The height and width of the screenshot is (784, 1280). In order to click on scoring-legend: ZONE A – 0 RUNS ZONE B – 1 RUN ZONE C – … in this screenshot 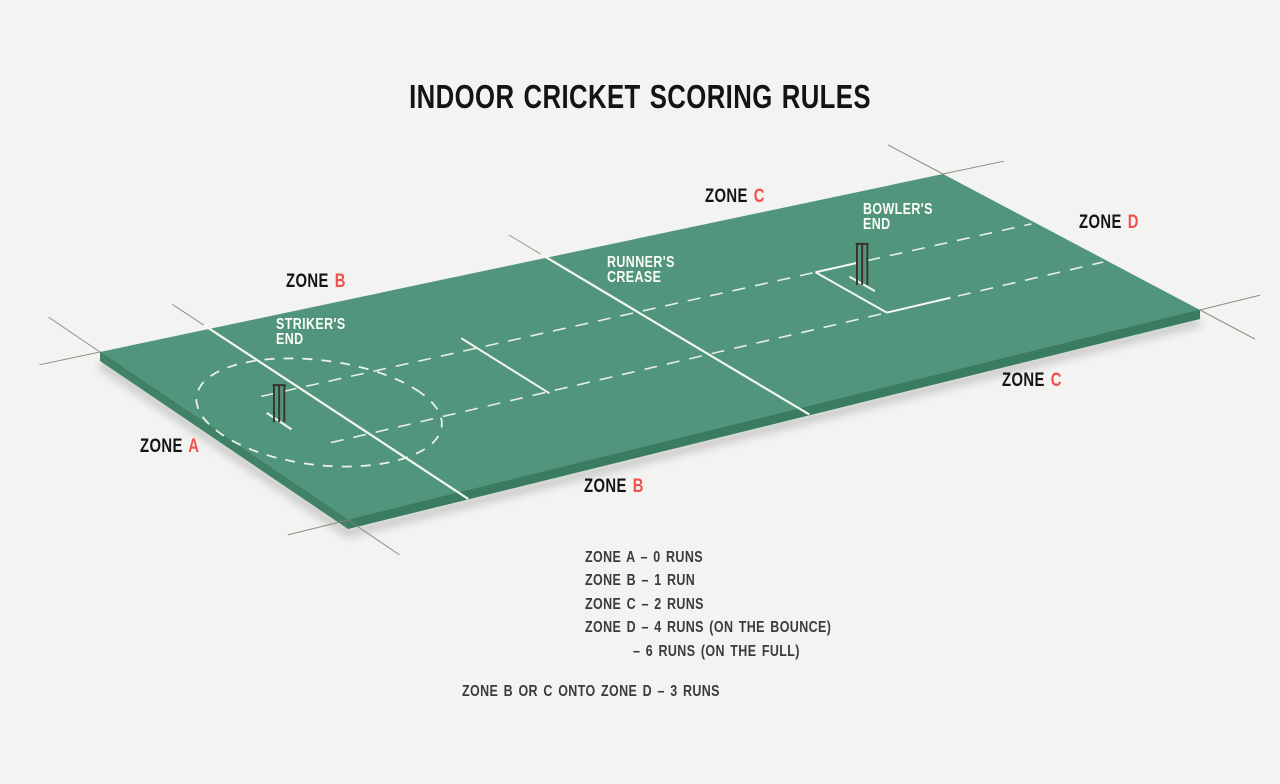, I will do `click(743, 604)`.